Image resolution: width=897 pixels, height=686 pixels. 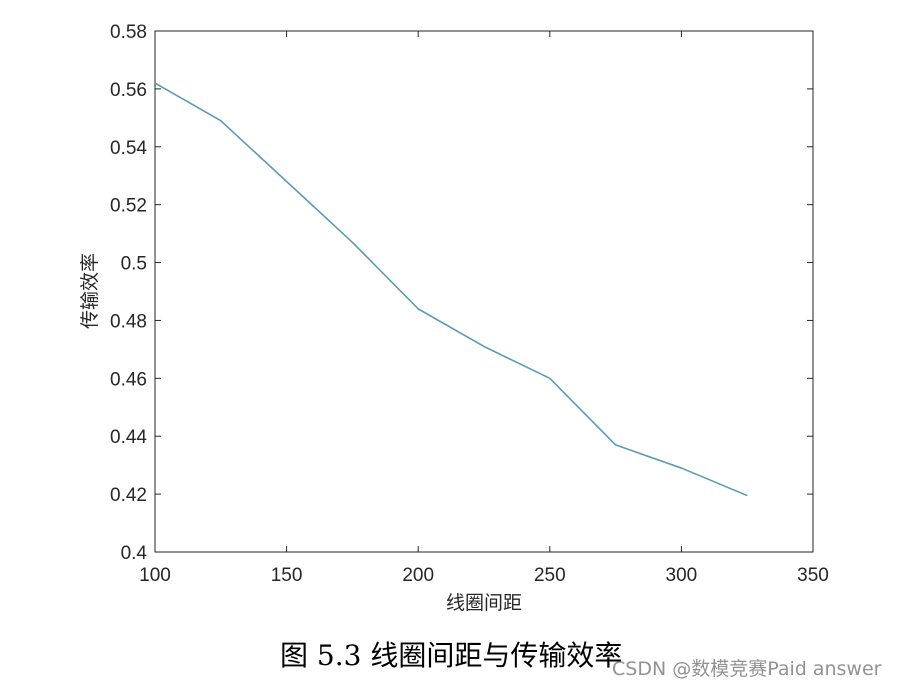 What do you see at coordinates (134, 264) in the screenshot?
I see `y-tick-label: 0.5` at bounding box center [134, 264].